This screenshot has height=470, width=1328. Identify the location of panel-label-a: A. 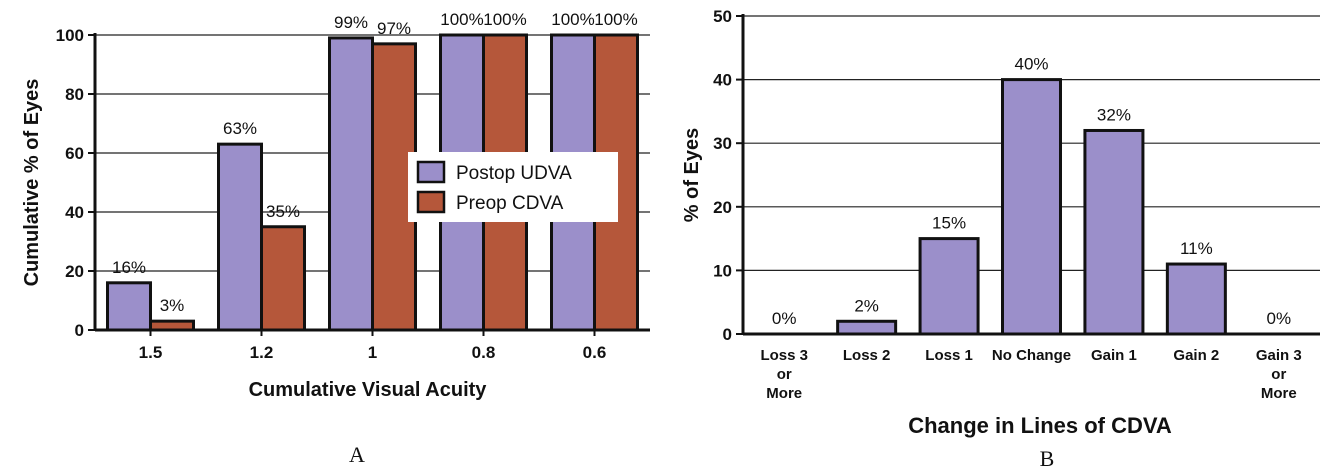
(357, 454).